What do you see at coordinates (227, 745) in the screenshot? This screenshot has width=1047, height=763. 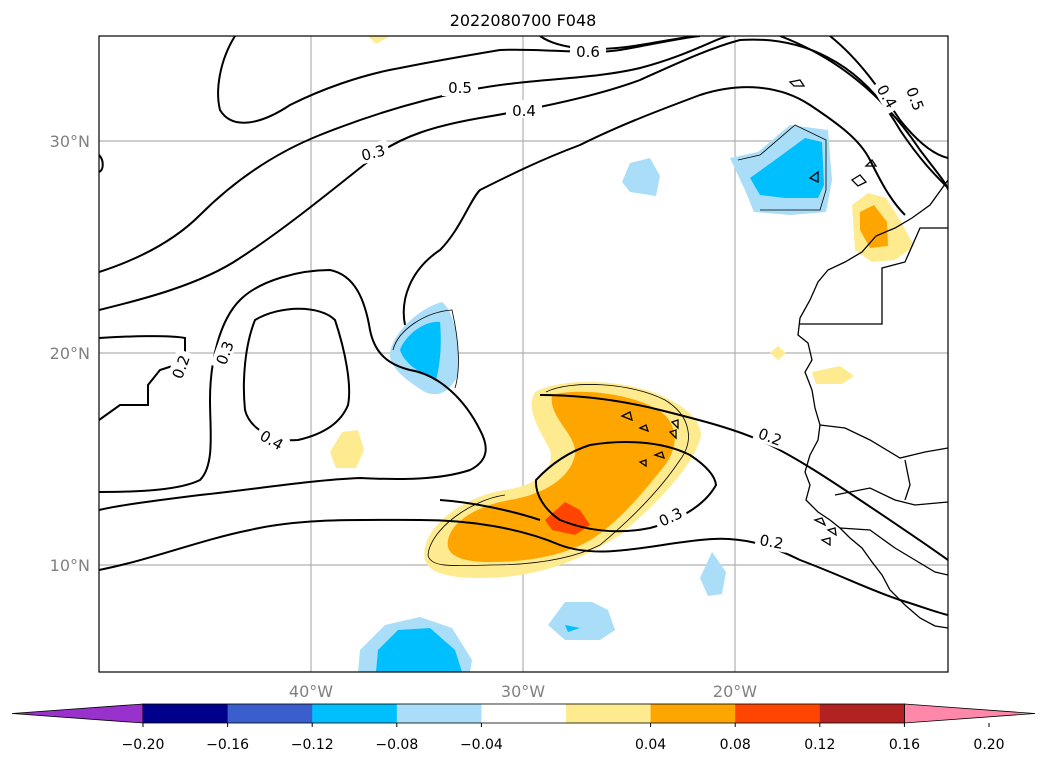 I see `colorbar-tick-label: −0.16` at bounding box center [227, 745].